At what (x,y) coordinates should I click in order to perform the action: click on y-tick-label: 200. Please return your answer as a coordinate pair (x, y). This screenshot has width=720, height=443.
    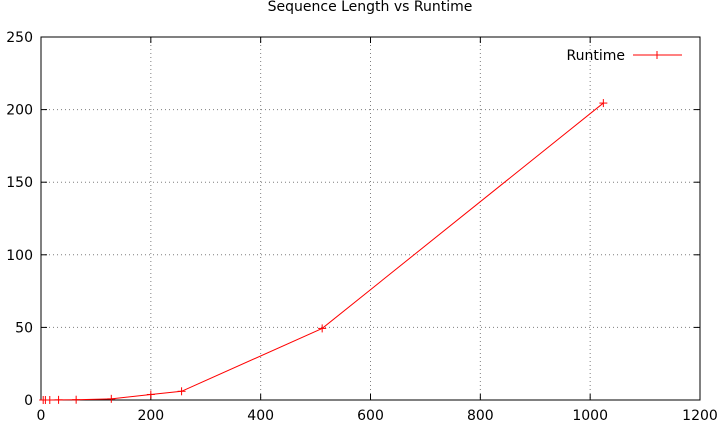
    Looking at the image, I should click on (19, 111).